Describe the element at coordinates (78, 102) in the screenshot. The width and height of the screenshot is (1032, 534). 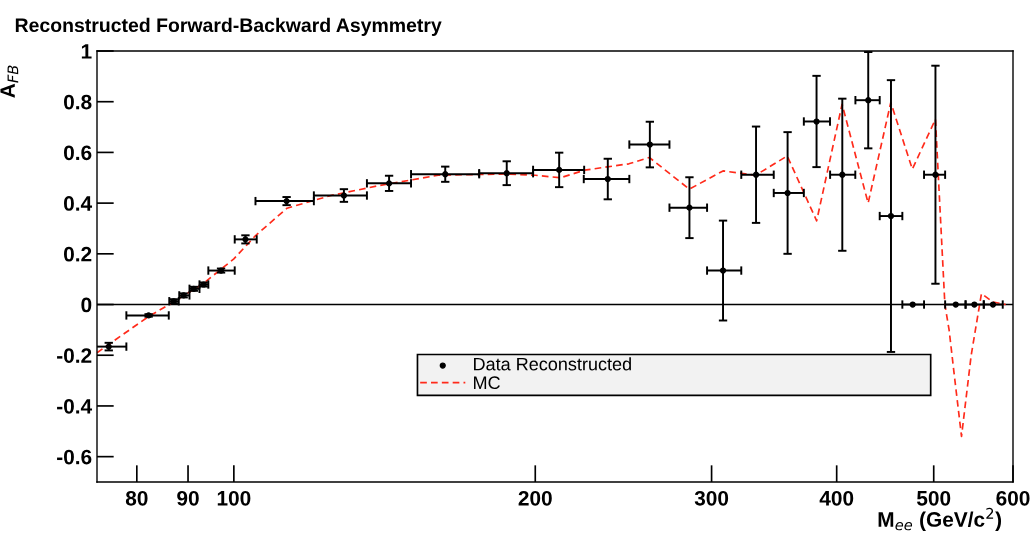
I see `y-tick-label: 0.8` at that location.